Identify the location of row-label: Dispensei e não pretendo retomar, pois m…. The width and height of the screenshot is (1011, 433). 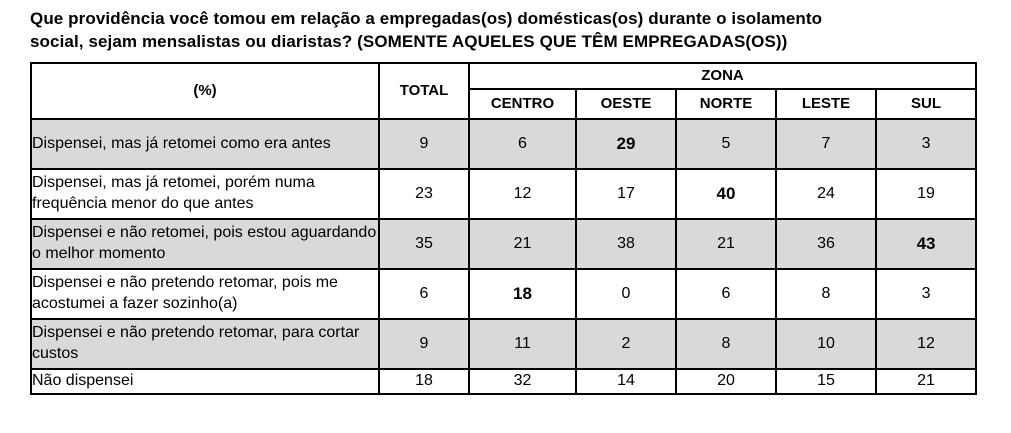
(205, 293).